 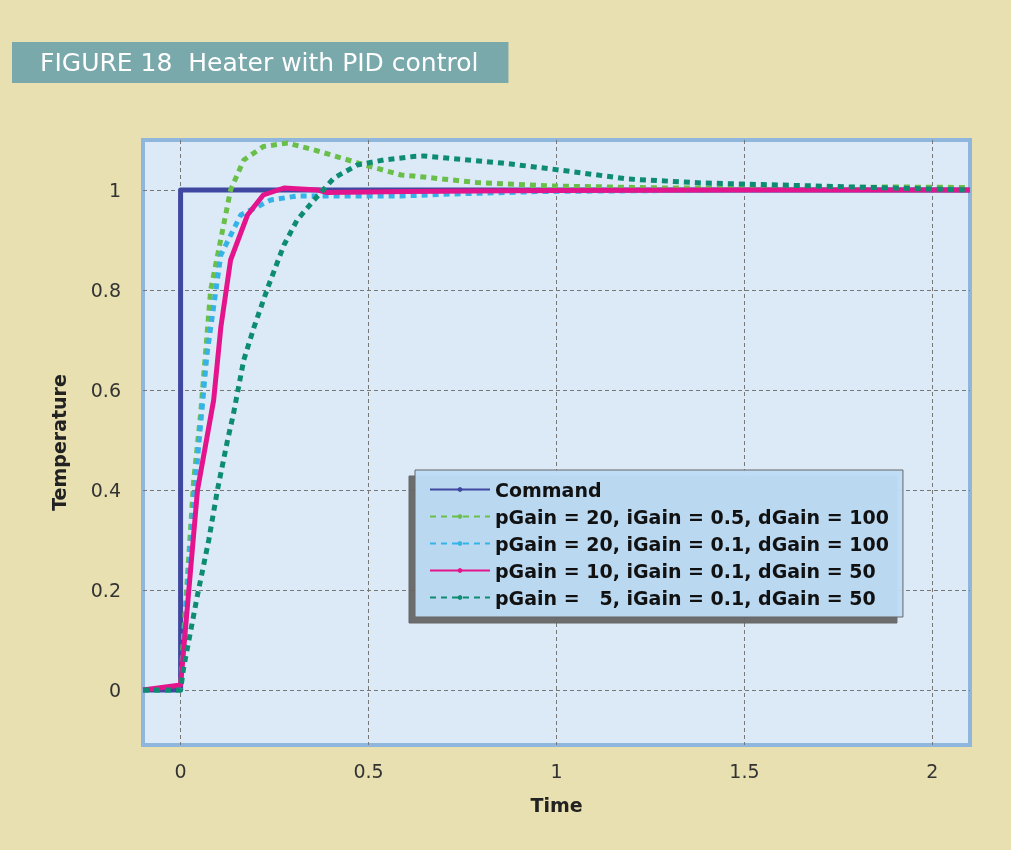 What do you see at coordinates (556, 804) in the screenshot?
I see `x-axis-title: Time` at bounding box center [556, 804].